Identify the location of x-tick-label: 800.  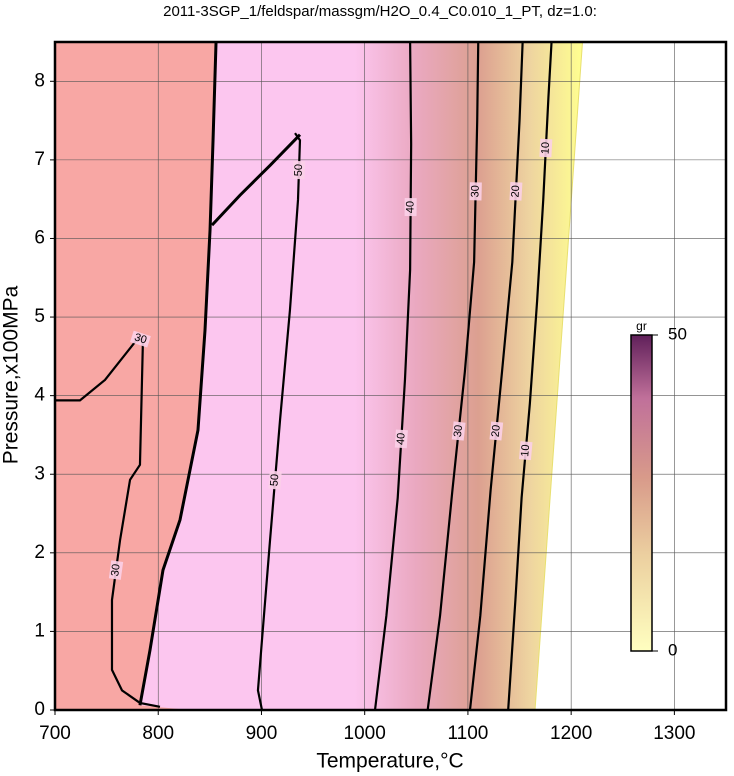
(158, 733).